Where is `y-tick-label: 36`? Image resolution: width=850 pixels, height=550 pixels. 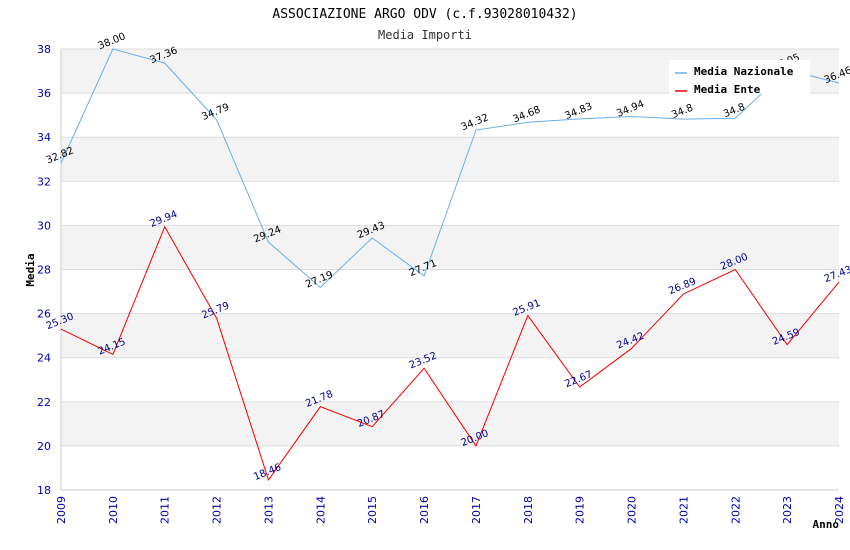 y-tick-label: 36 is located at coordinates (44, 93).